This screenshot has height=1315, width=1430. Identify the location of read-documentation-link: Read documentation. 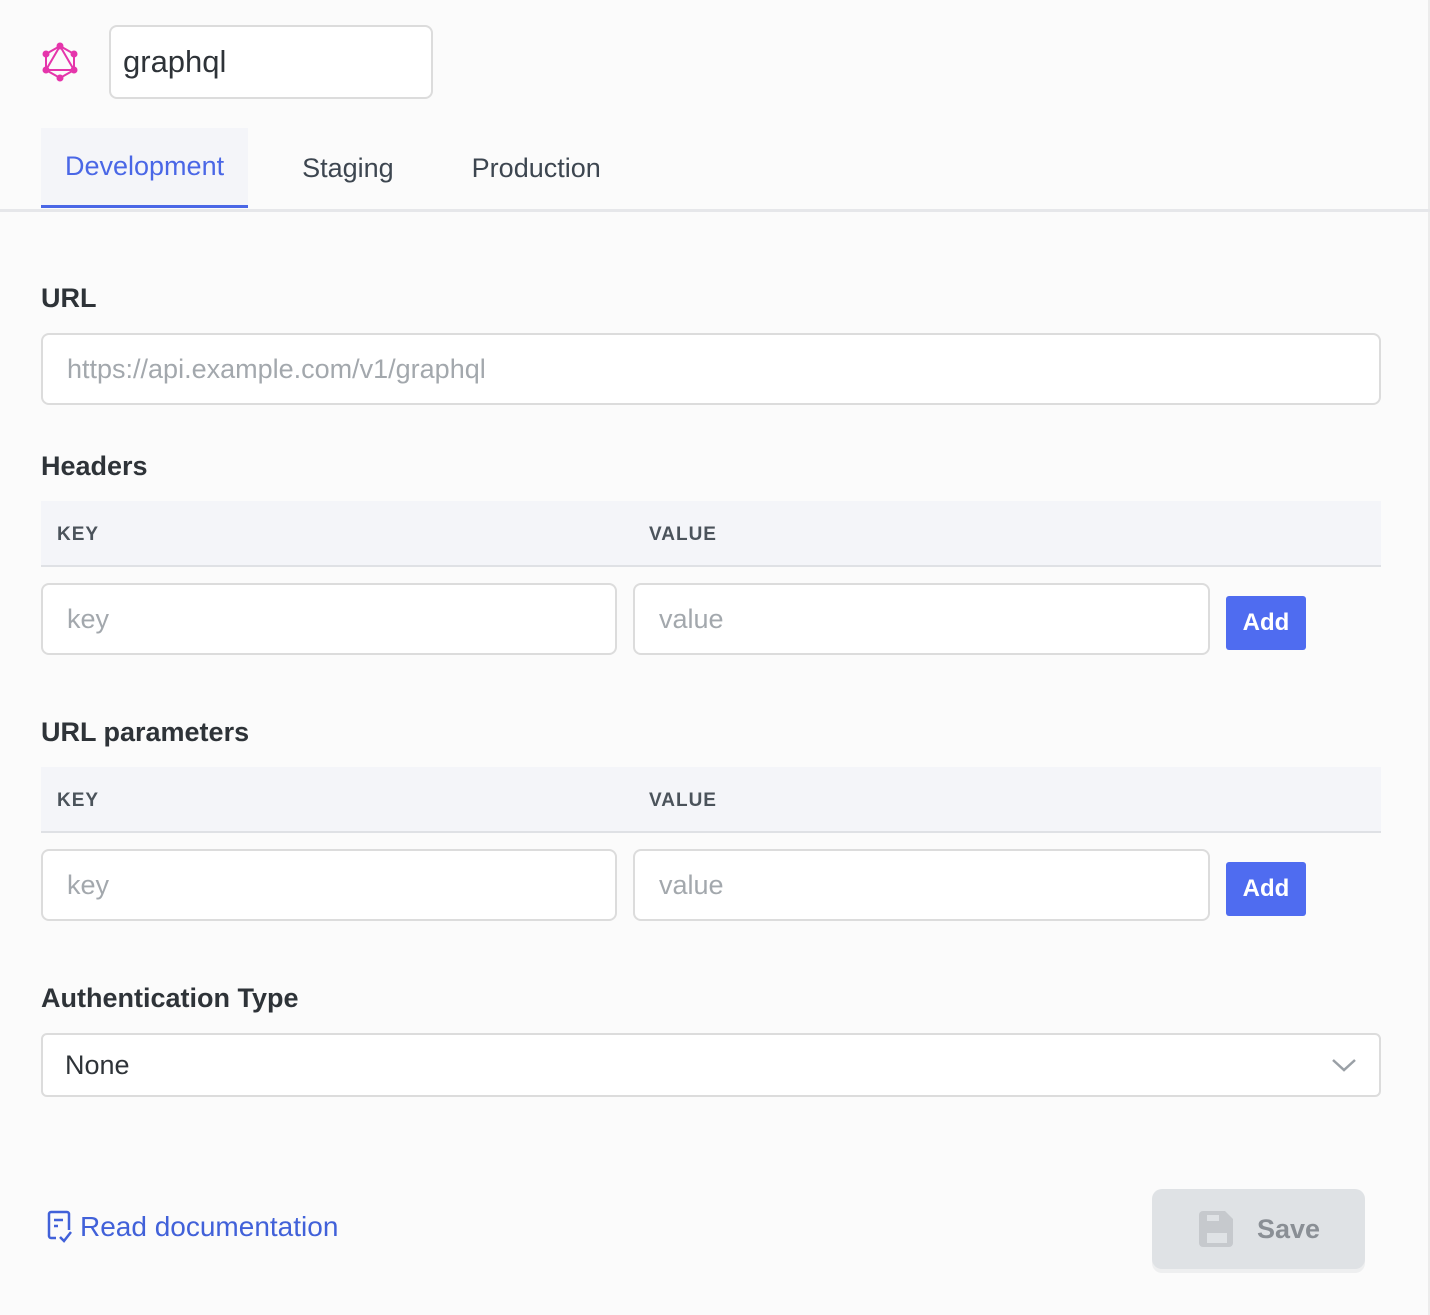
(192, 1227).